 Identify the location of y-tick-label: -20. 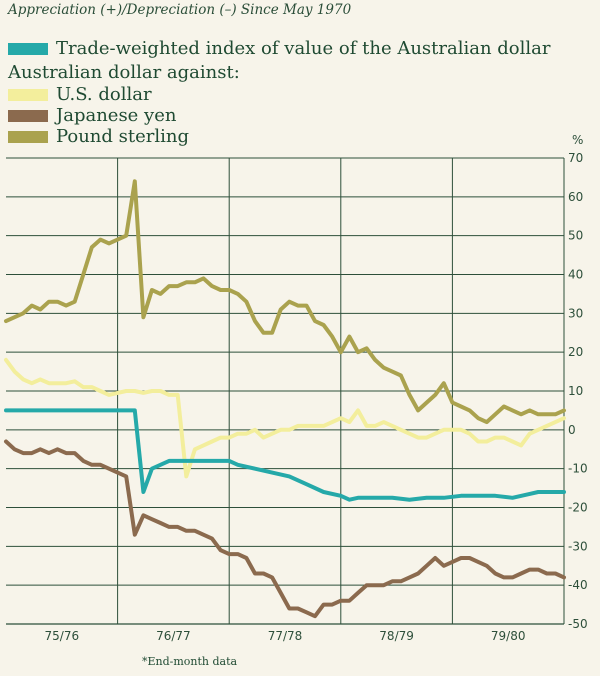
(578, 508).